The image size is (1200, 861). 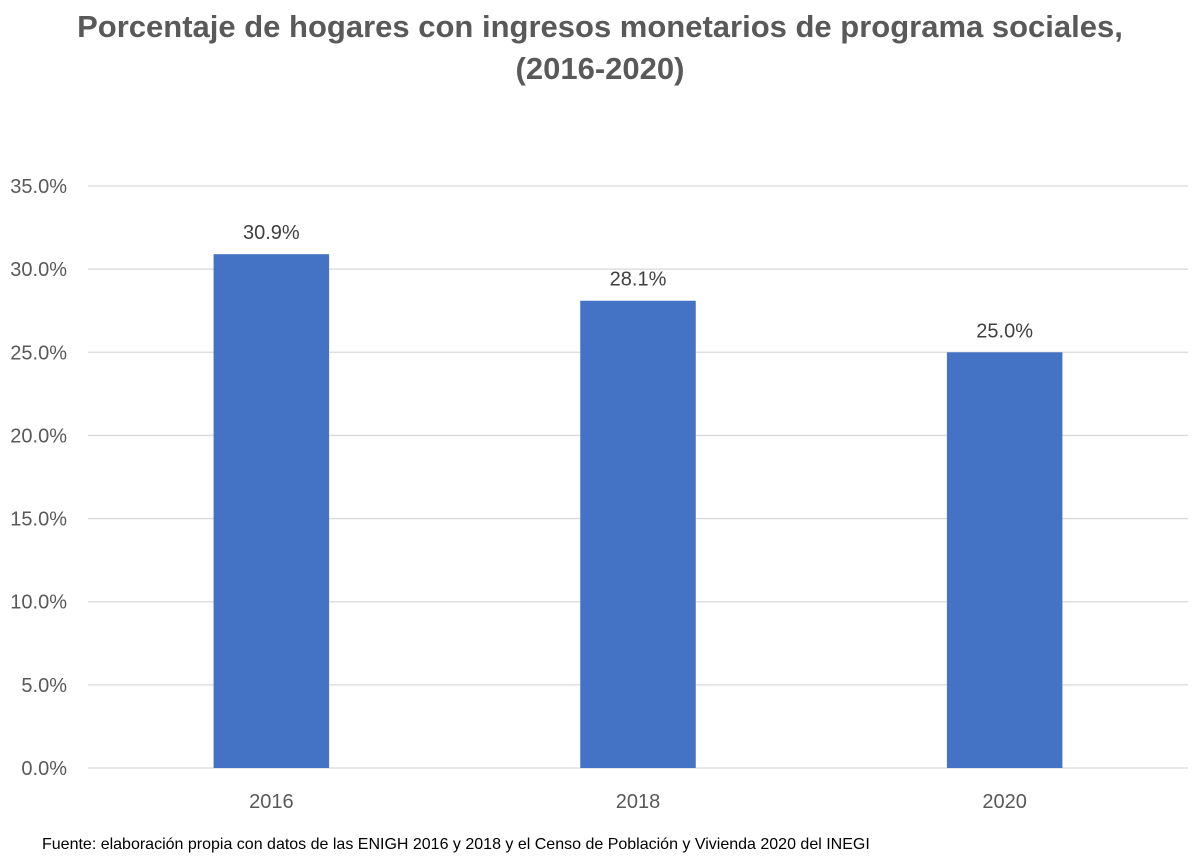 What do you see at coordinates (271, 233) in the screenshot?
I see `data-label: 30.9%` at bounding box center [271, 233].